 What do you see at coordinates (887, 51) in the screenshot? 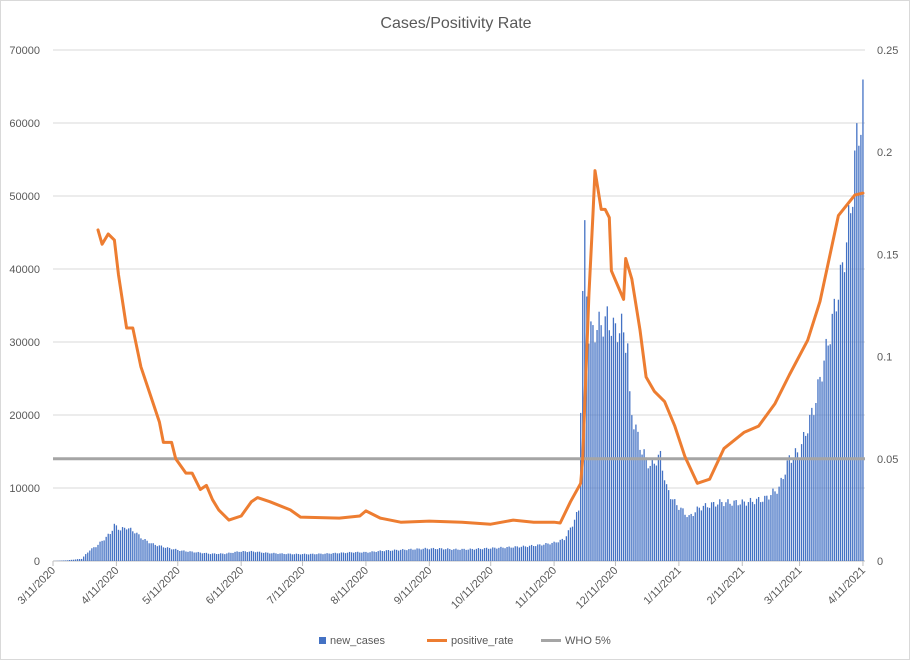
I see `right-tick-label: 0.25` at bounding box center [887, 51].